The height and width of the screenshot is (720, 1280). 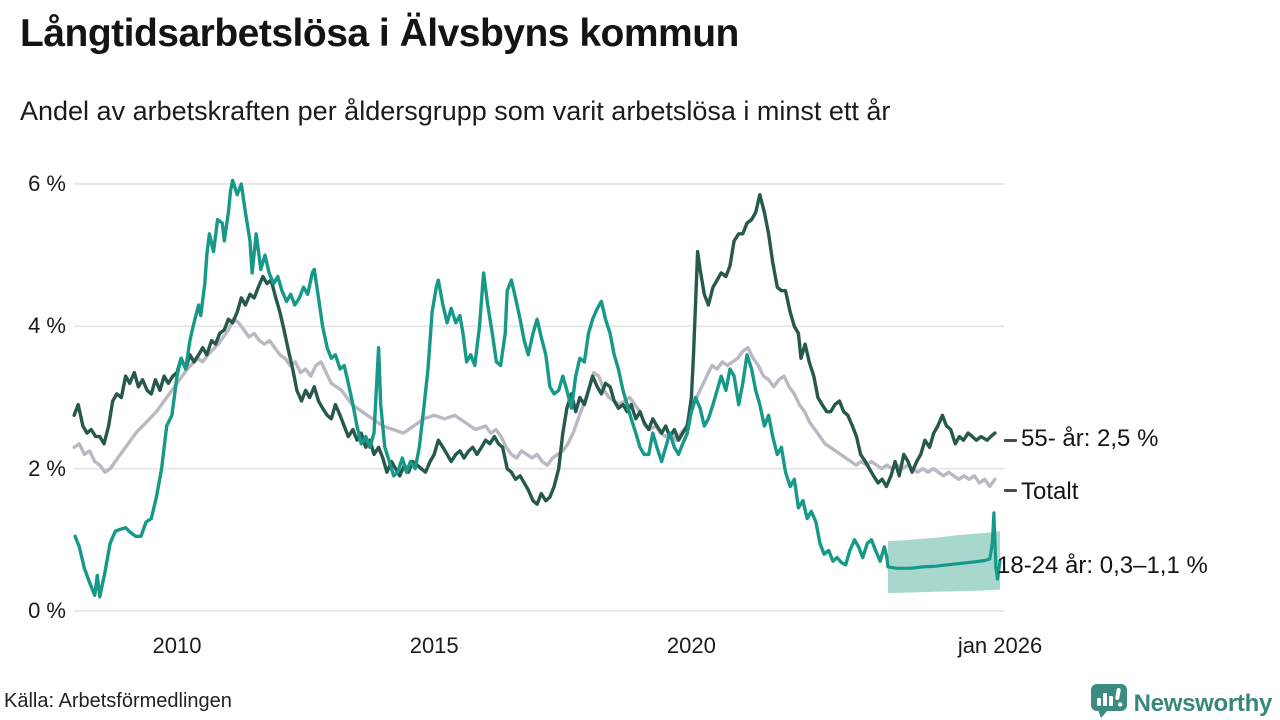 I want to click on x-axis-tick-label: 2020, so click(x=691, y=645).